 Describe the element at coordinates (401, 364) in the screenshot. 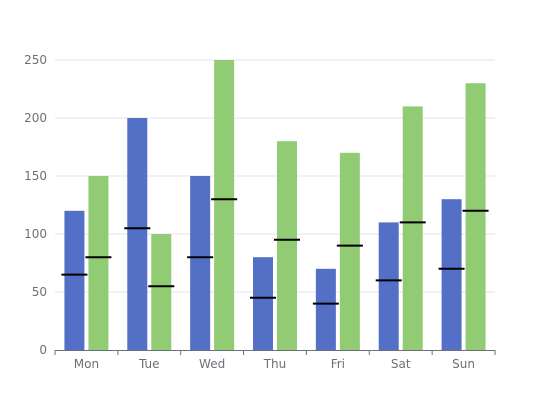

I see `x-tick-label: Sat` at that location.